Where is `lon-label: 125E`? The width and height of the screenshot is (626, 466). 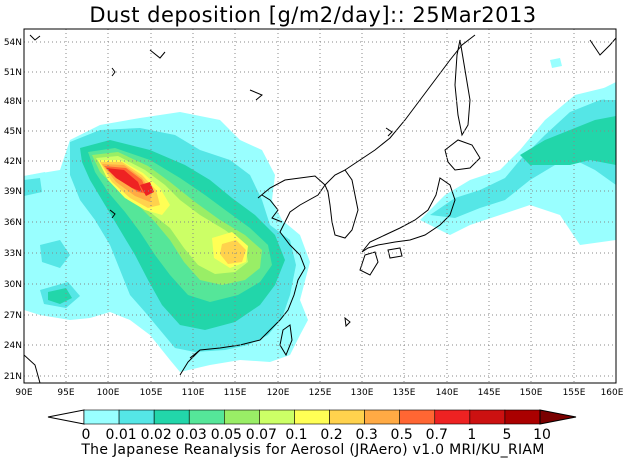
lon-label: 125E is located at coordinates (320, 393).